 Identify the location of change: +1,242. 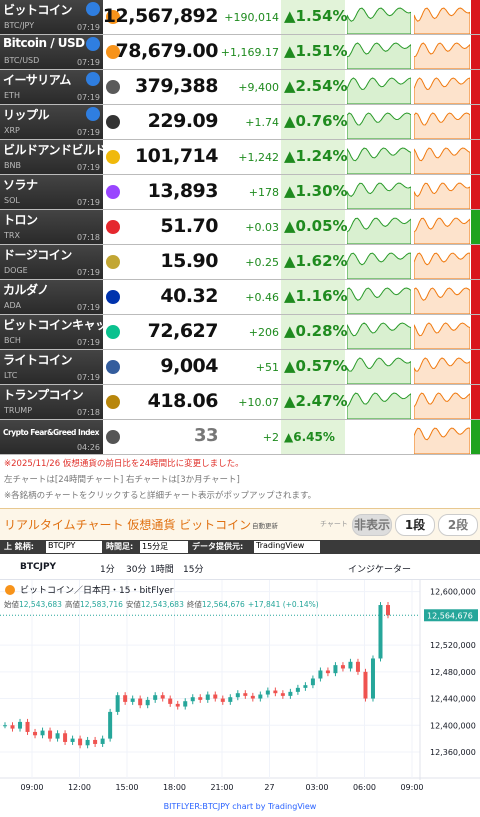
(258, 157).